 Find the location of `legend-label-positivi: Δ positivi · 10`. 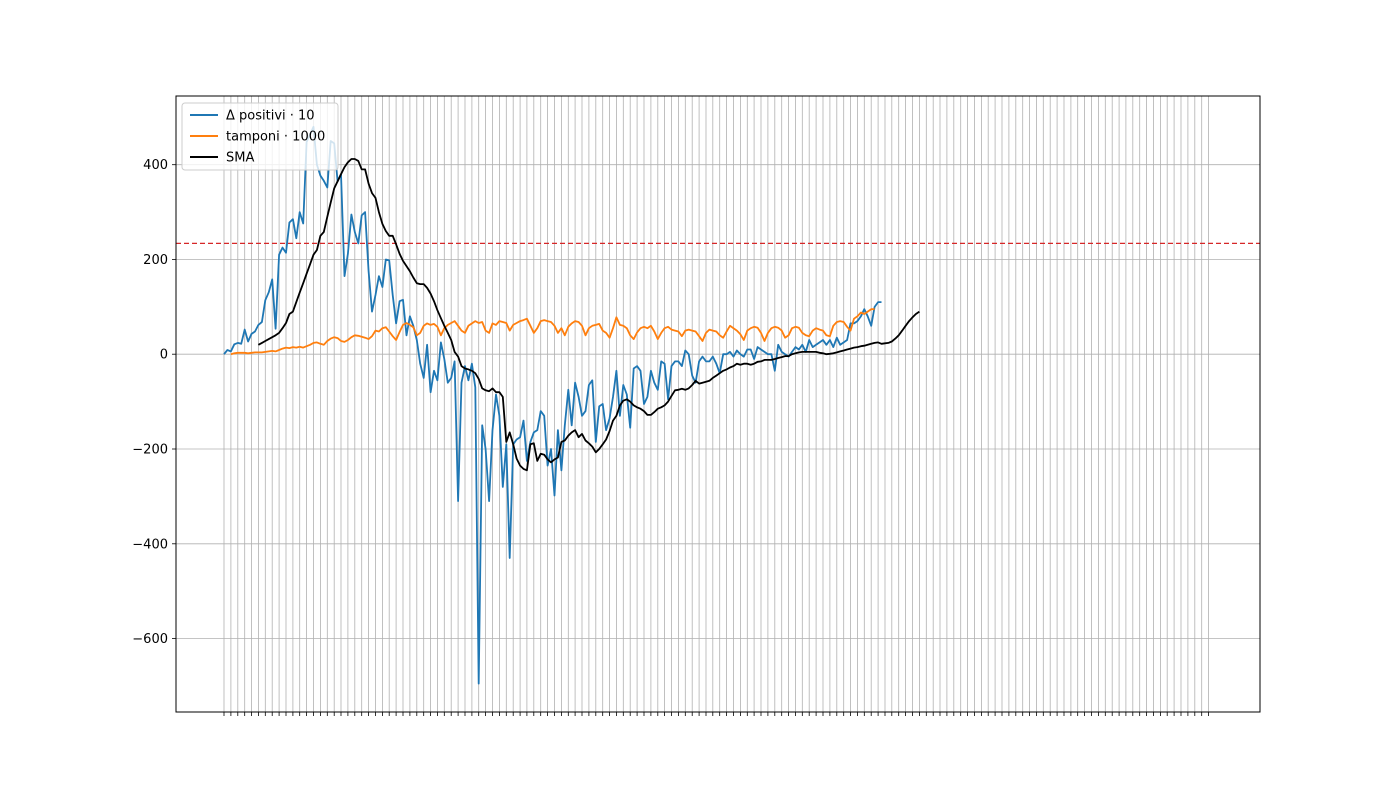

legend-label-positivi: Δ positivi · 10 is located at coordinates (270, 116).